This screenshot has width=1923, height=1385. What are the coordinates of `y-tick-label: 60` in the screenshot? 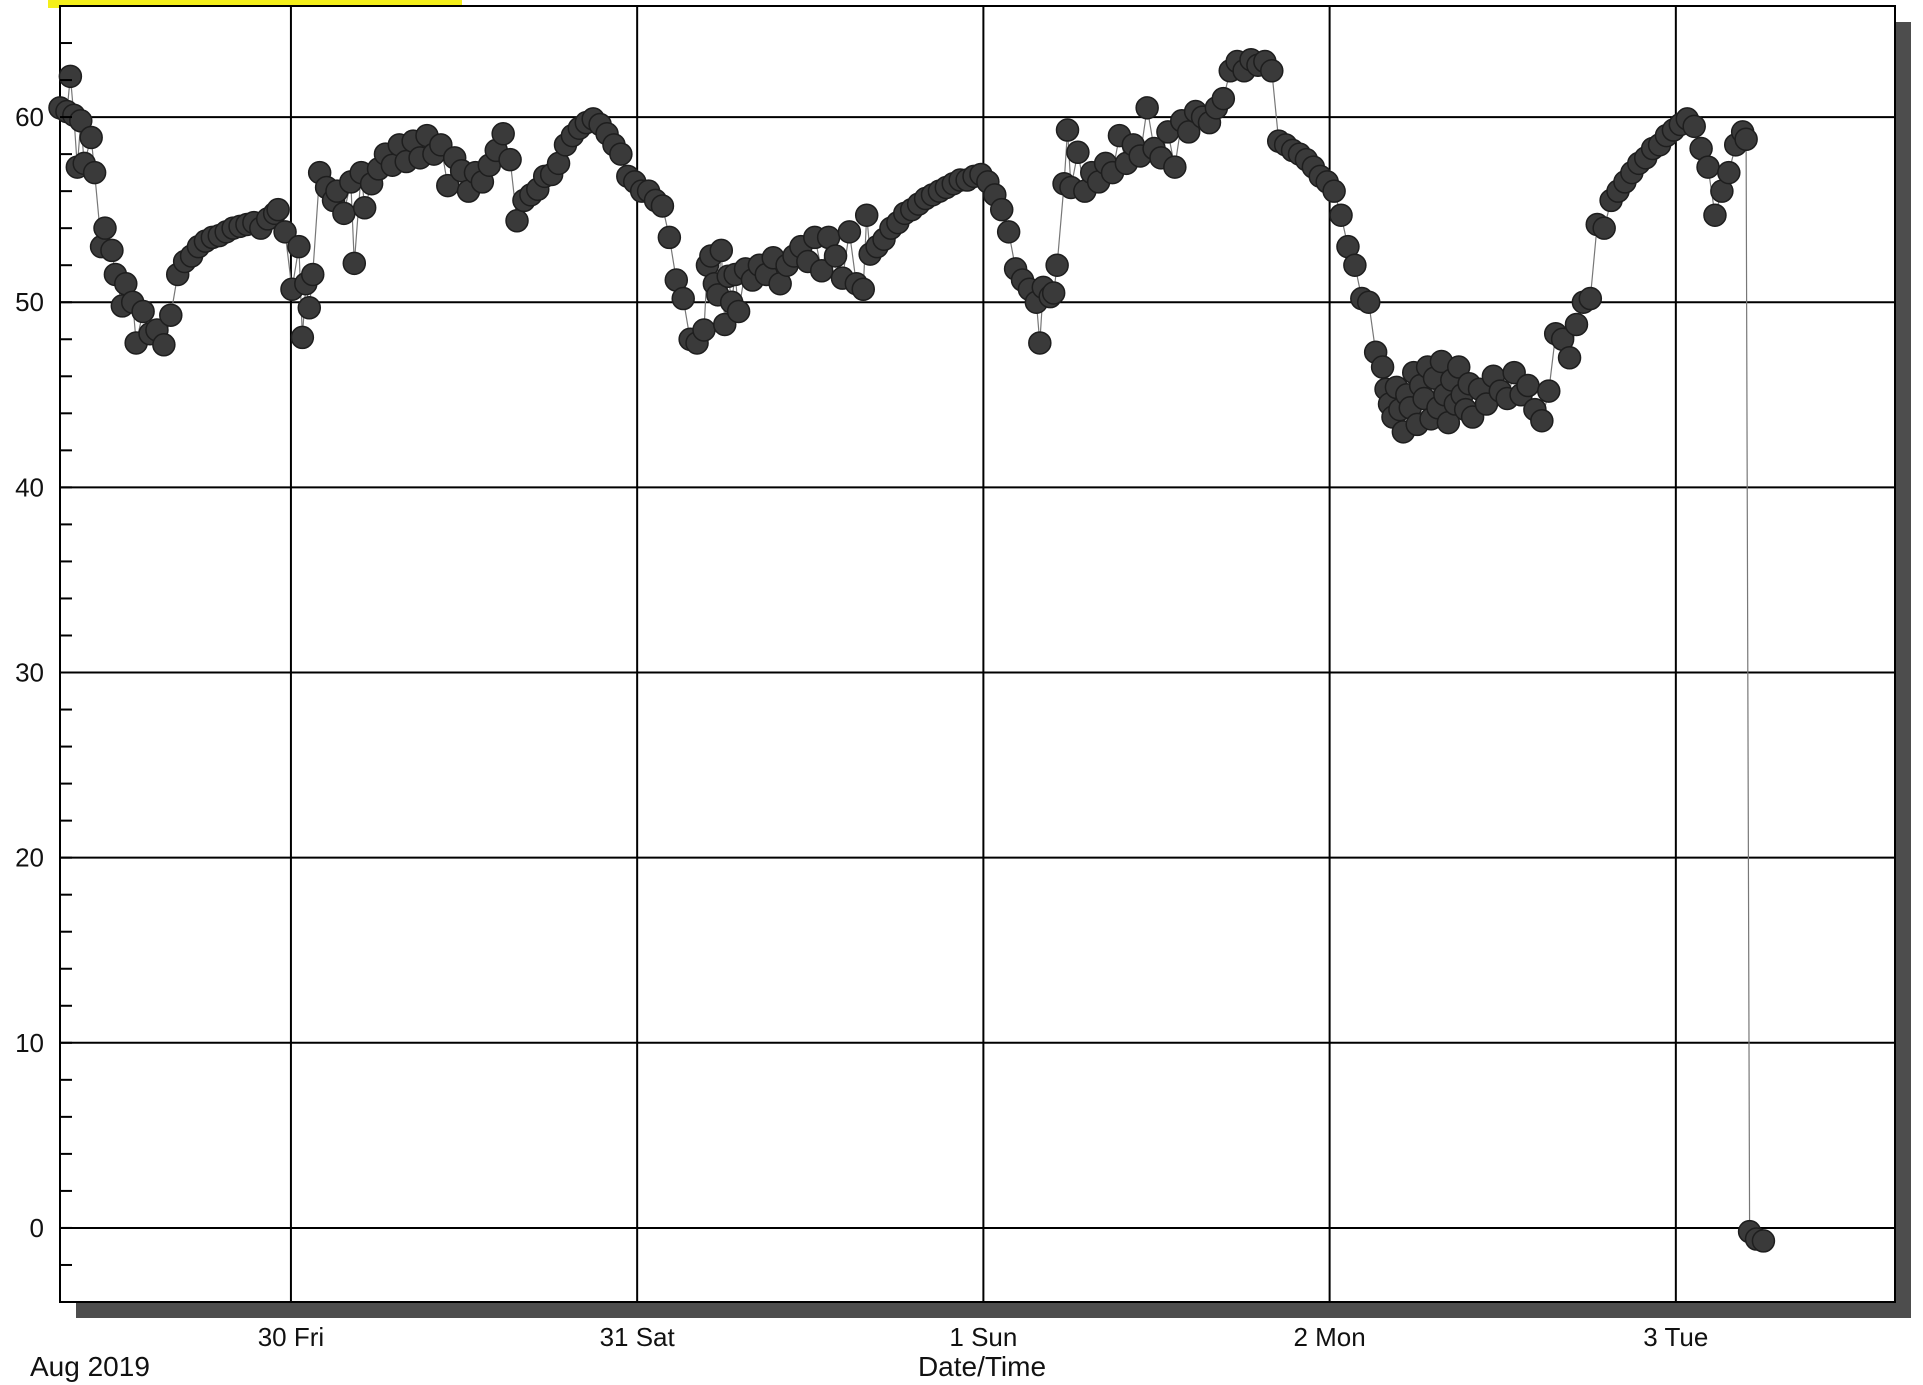 It's located at (29, 117).